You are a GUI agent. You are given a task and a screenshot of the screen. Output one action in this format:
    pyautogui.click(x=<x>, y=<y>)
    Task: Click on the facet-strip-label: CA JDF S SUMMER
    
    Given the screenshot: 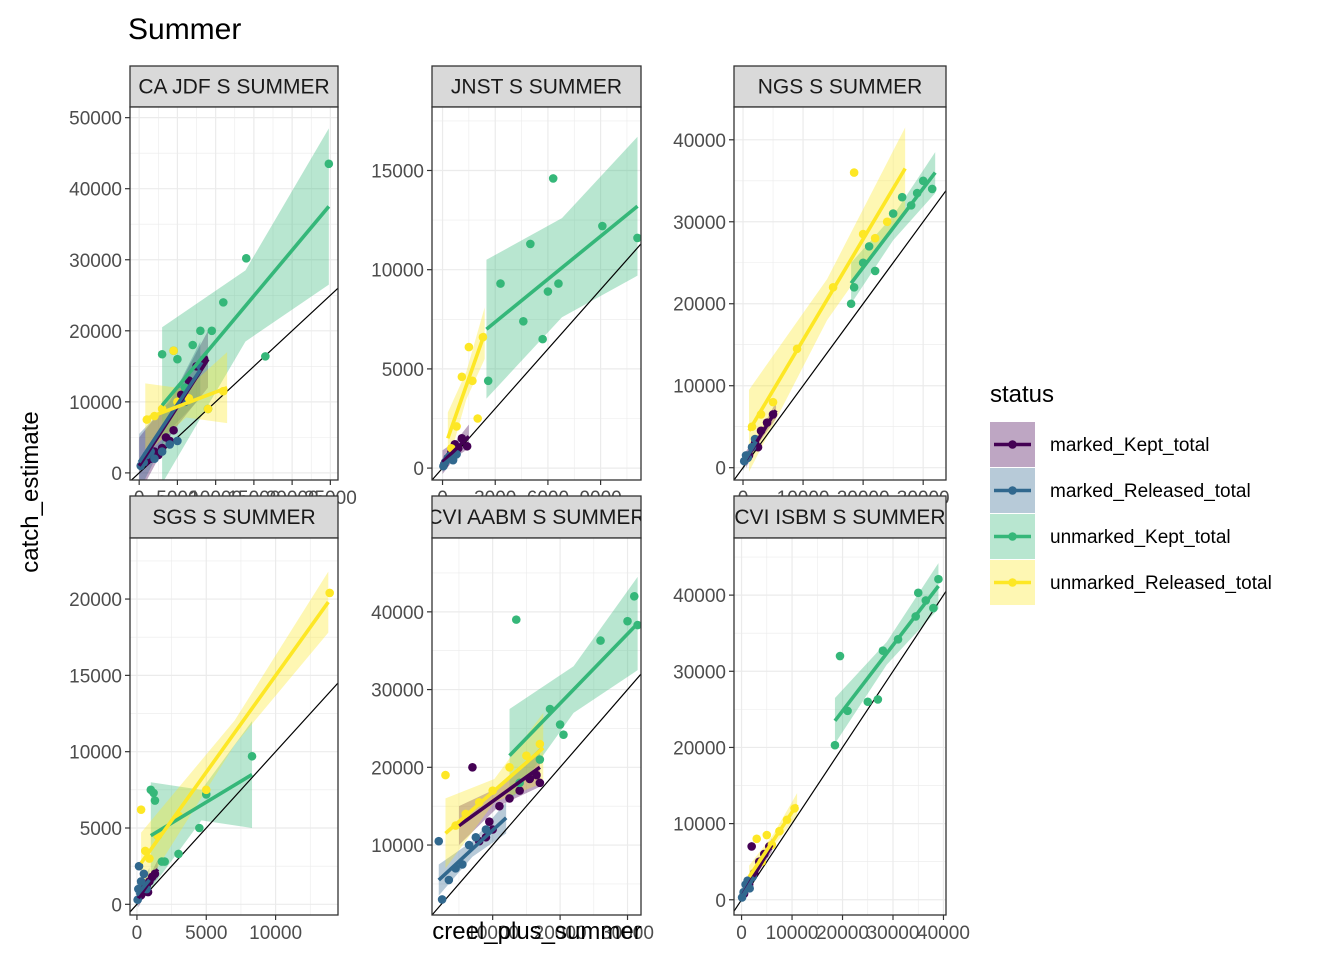 What is the action you would take?
    pyautogui.click(x=233, y=87)
    